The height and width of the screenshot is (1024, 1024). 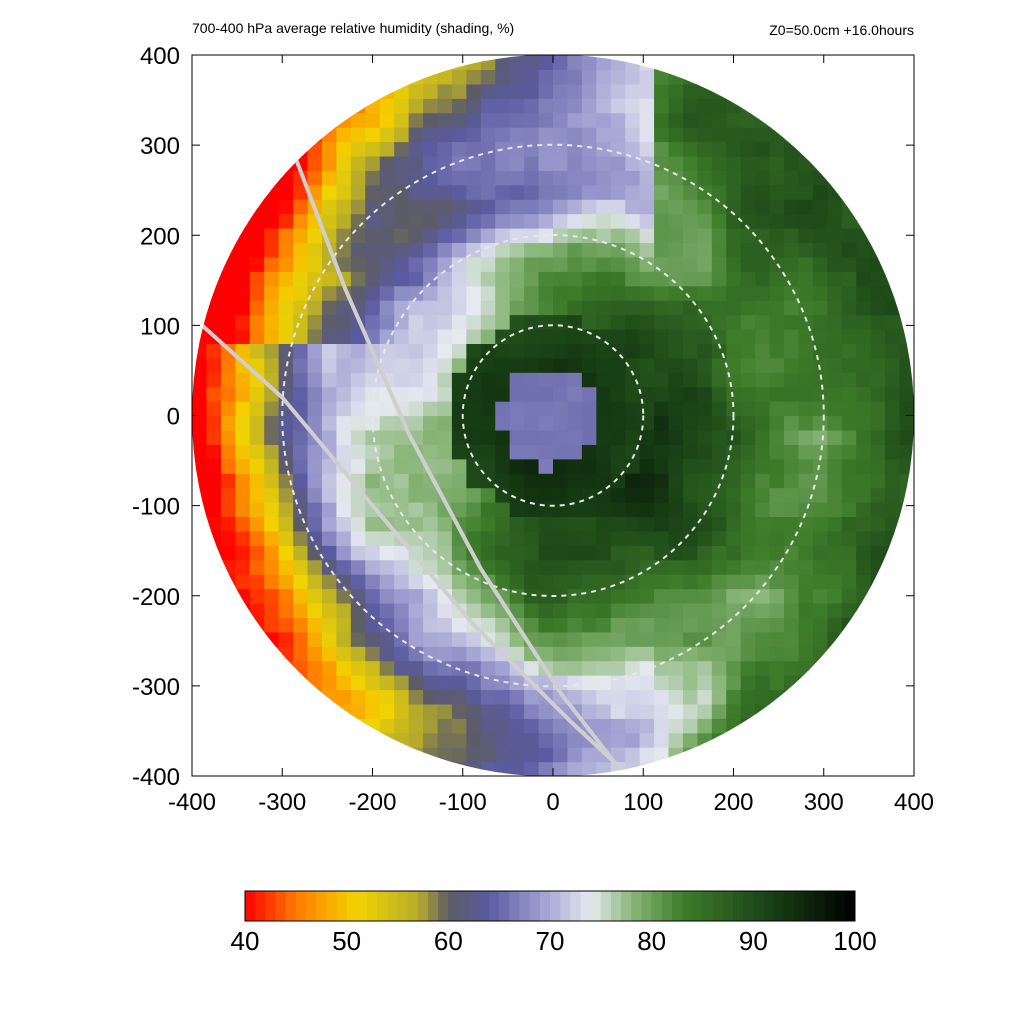 I want to click on colorbar: 40 50 60 70 80 90 100, so click(x=554, y=923).